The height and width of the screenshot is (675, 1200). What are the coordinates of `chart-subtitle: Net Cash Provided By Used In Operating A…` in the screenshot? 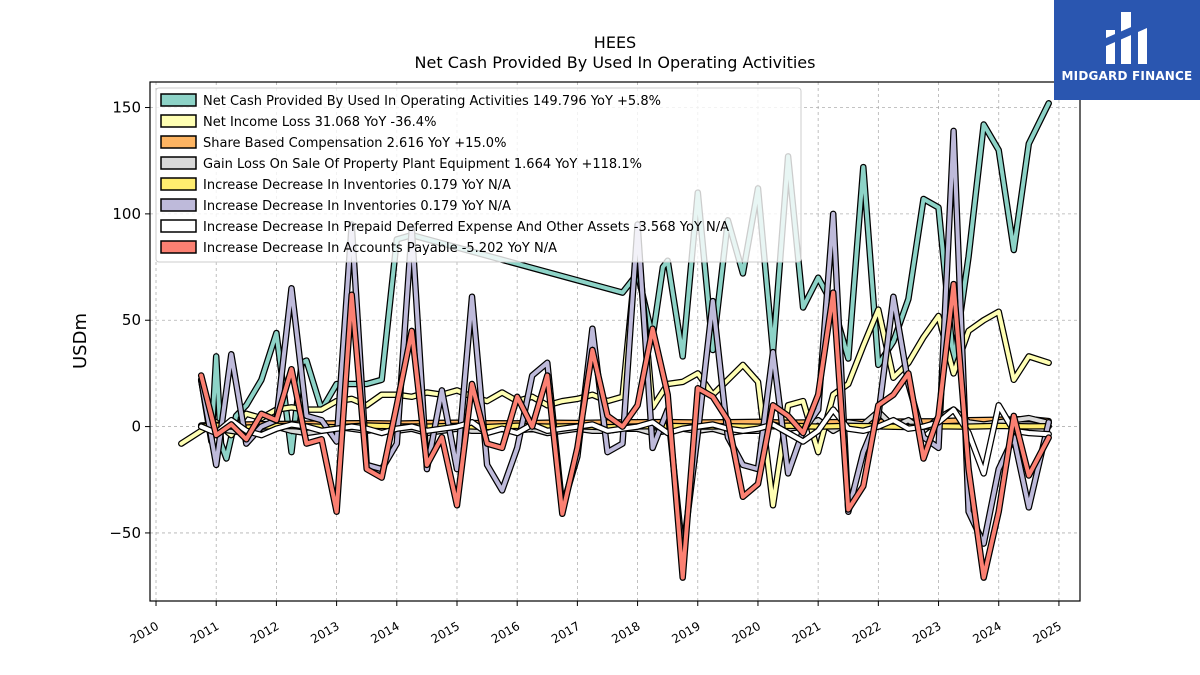 It's located at (615, 62).